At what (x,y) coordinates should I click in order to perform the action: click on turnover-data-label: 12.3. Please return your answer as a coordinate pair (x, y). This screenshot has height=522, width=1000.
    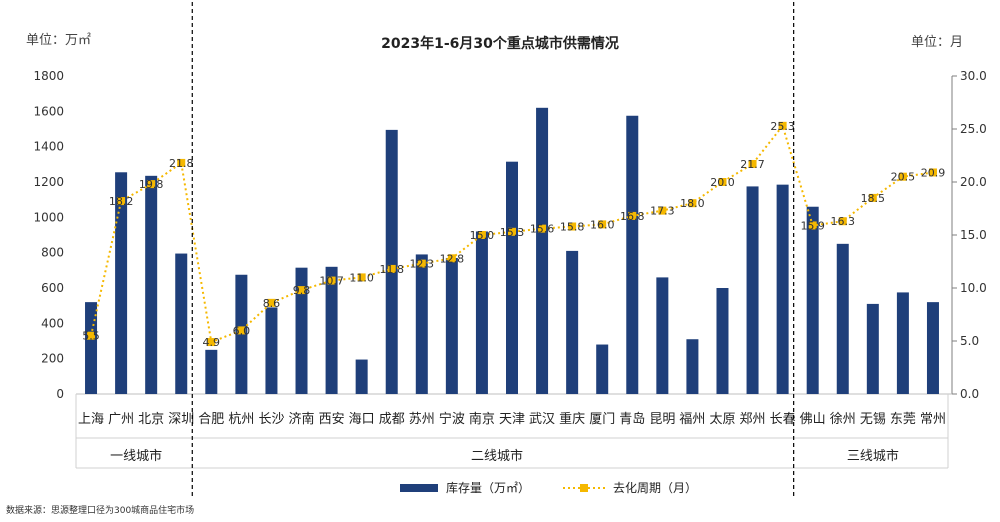
    Looking at the image, I should click on (422, 264).